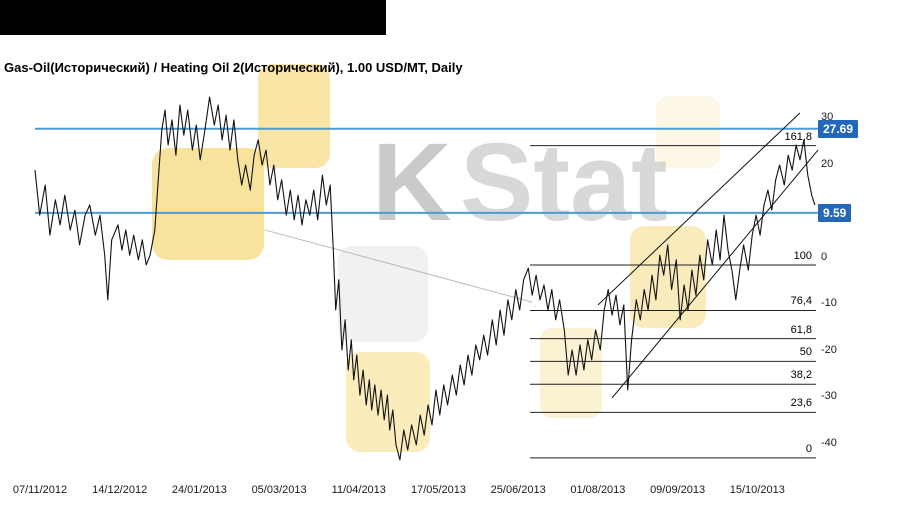 This screenshot has height=509, width=909. What do you see at coordinates (757, 490) in the screenshot?
I see `x-tick-label: 15/10/2013` at bounding box center [757, 490].